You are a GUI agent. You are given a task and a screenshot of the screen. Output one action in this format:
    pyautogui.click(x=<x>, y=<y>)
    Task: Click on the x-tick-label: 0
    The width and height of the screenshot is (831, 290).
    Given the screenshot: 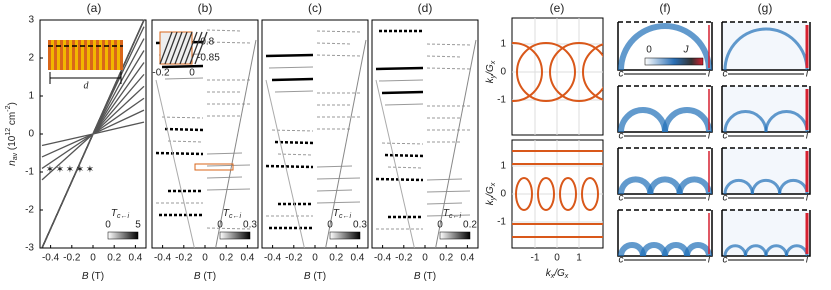 What is the action you would take?
    pyautogui.click(x=315, y=258)
    